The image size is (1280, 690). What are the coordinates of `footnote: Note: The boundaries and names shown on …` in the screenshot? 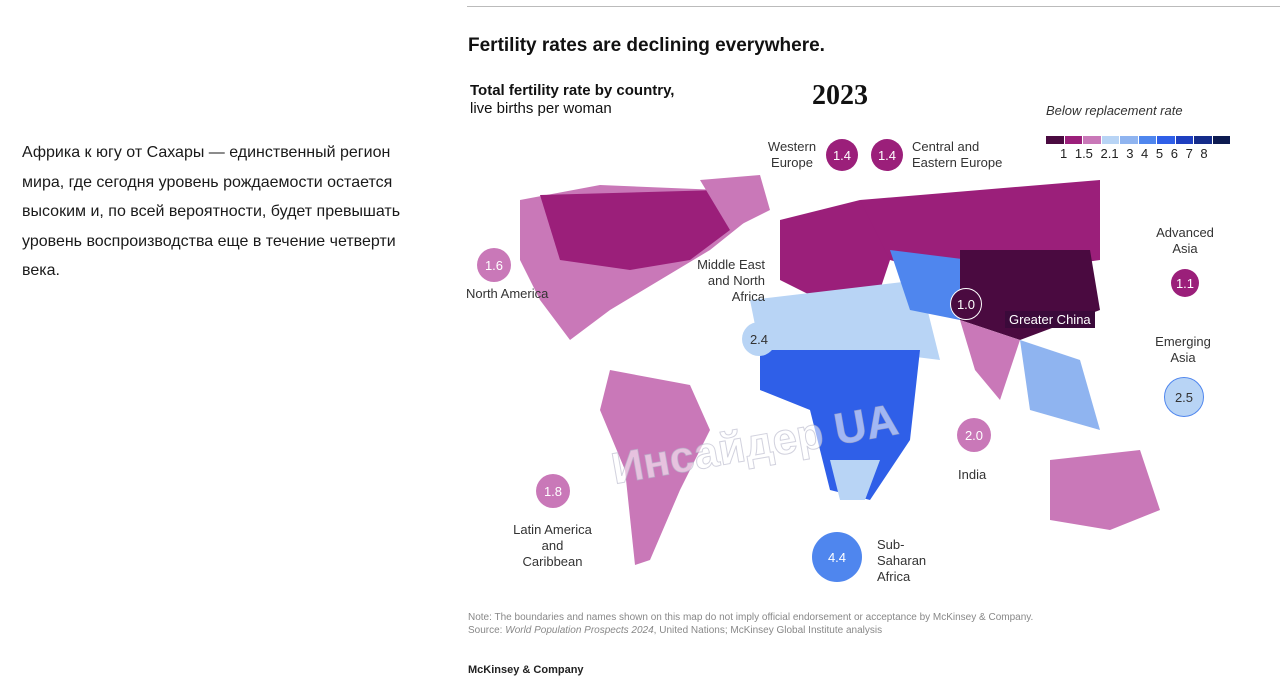 It's located at (750, 624).